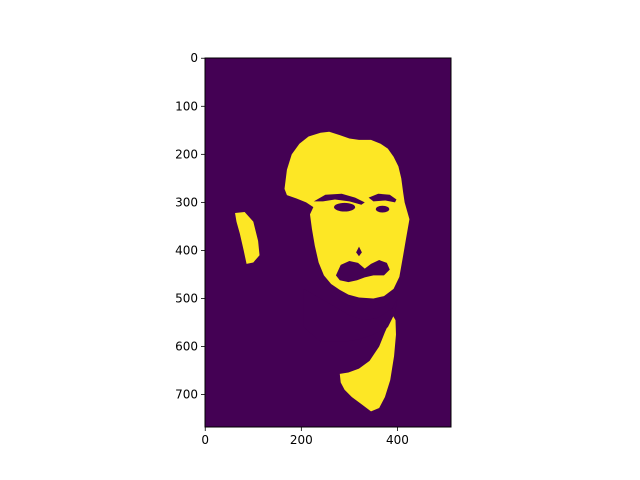 The height and width of the screenshot is (480, 640). I want to click on y-axis: 0 100 200 300 400 500 600 700, so click(190, 226).